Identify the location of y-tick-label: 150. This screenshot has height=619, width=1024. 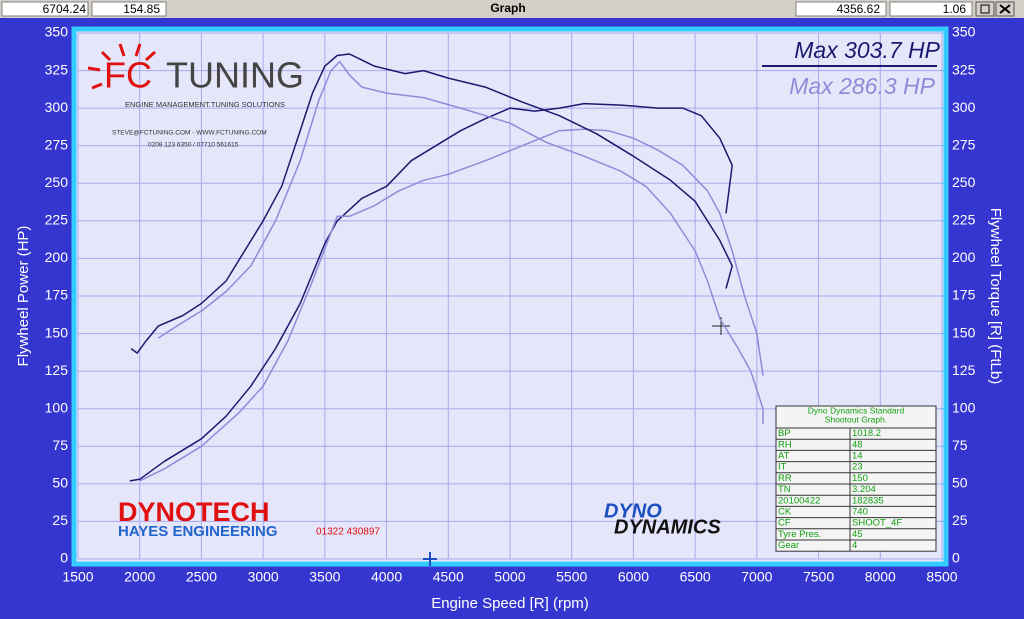
(57, 332).